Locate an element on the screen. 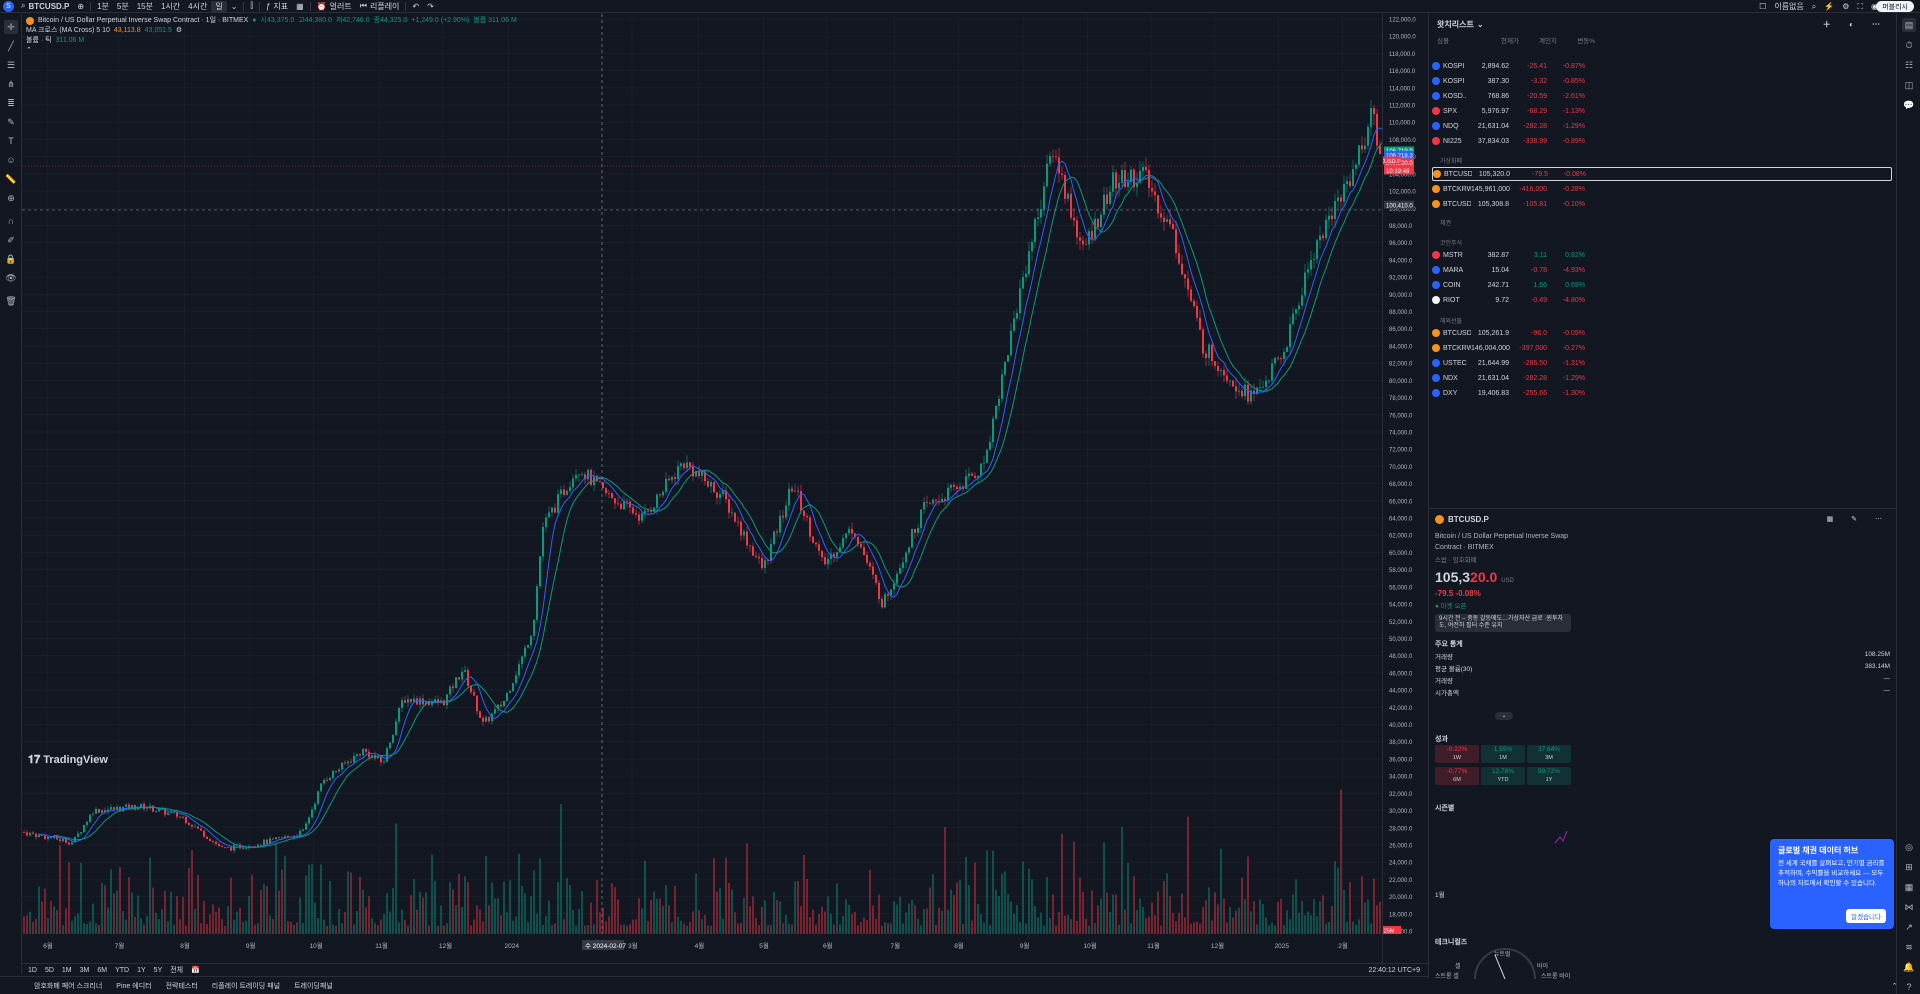  watchlist-row: SPX 5,976.97 -68.29 -1.13% is located at coordinates (1662, 111).